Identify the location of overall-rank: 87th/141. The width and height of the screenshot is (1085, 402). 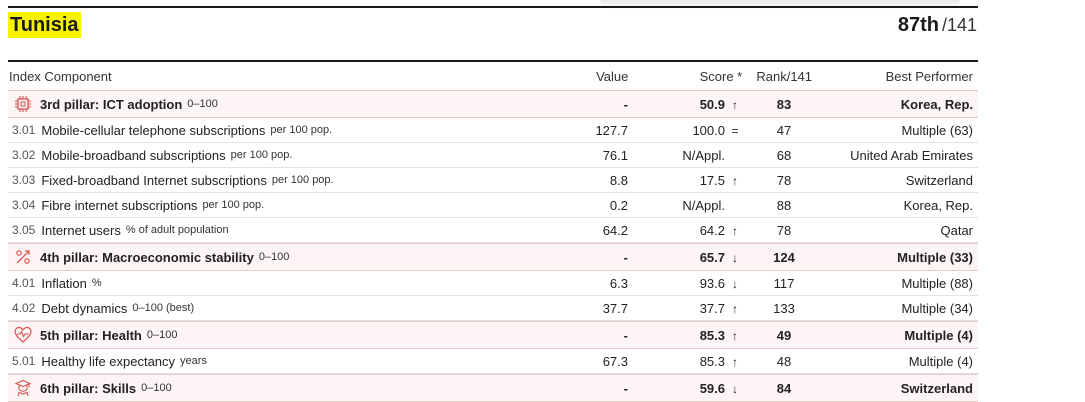
(937, 25).